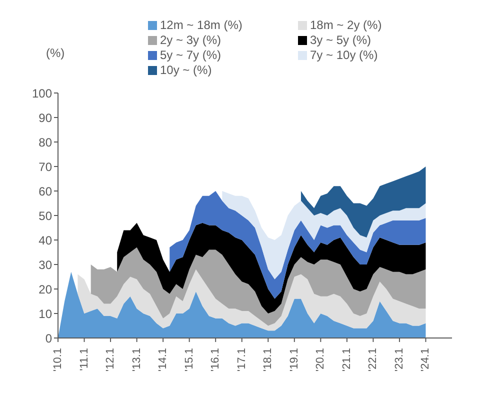  I want to click on legend-label: 3y ~ 5y (%), so click(341, 40).